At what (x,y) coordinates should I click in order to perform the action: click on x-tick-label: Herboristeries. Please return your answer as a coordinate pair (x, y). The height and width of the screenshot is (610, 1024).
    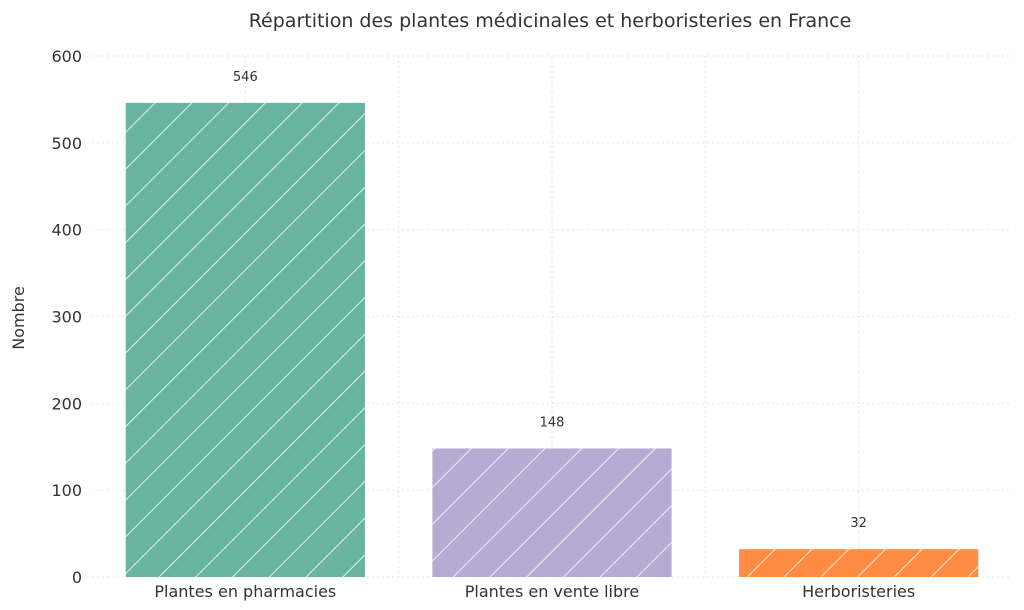
    Looking at the image, I should click on (858, 591).